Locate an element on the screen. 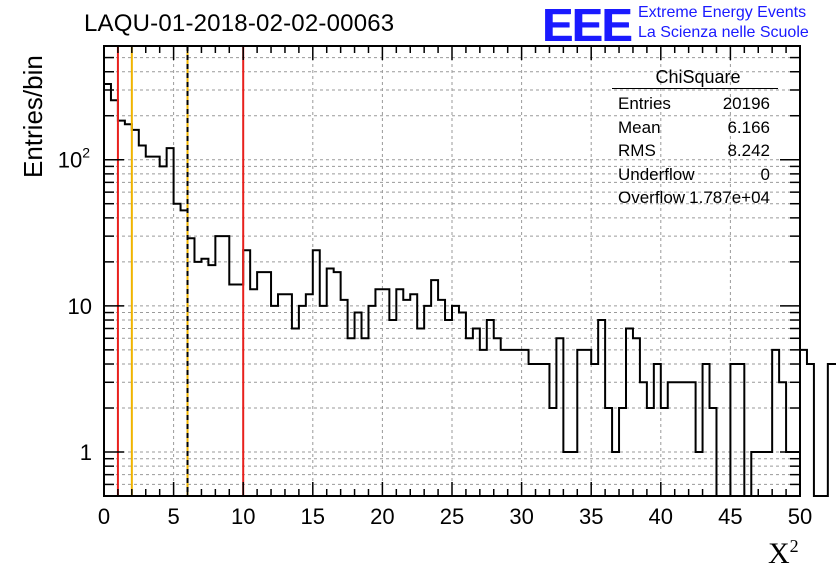 The image size is (836, 572). stats-key: RMS is located at coordinates (637, 150).